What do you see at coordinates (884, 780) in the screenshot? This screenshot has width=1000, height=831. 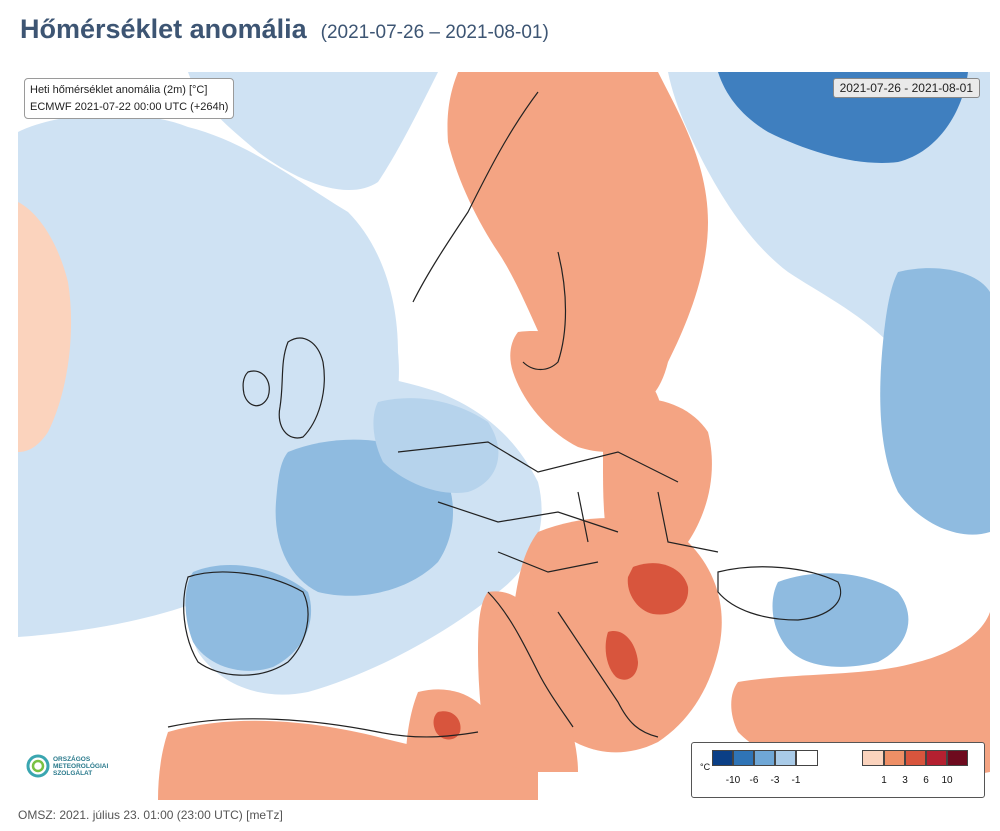 I see `legend-tick-warm-1: 1` at bounding box center [884, 780].